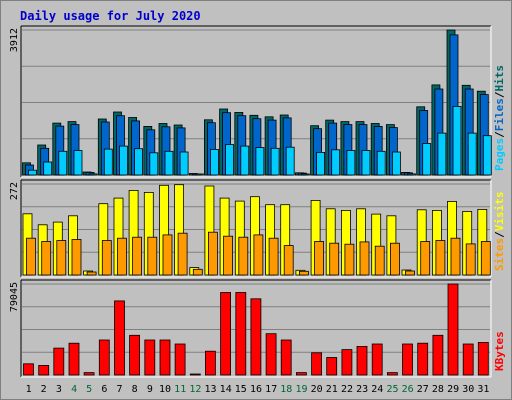 This screenshot has height=400, width=512. Describe the element at coordinates (301, 389) in the screenshot. I see `day-label-19: 19` at that location.